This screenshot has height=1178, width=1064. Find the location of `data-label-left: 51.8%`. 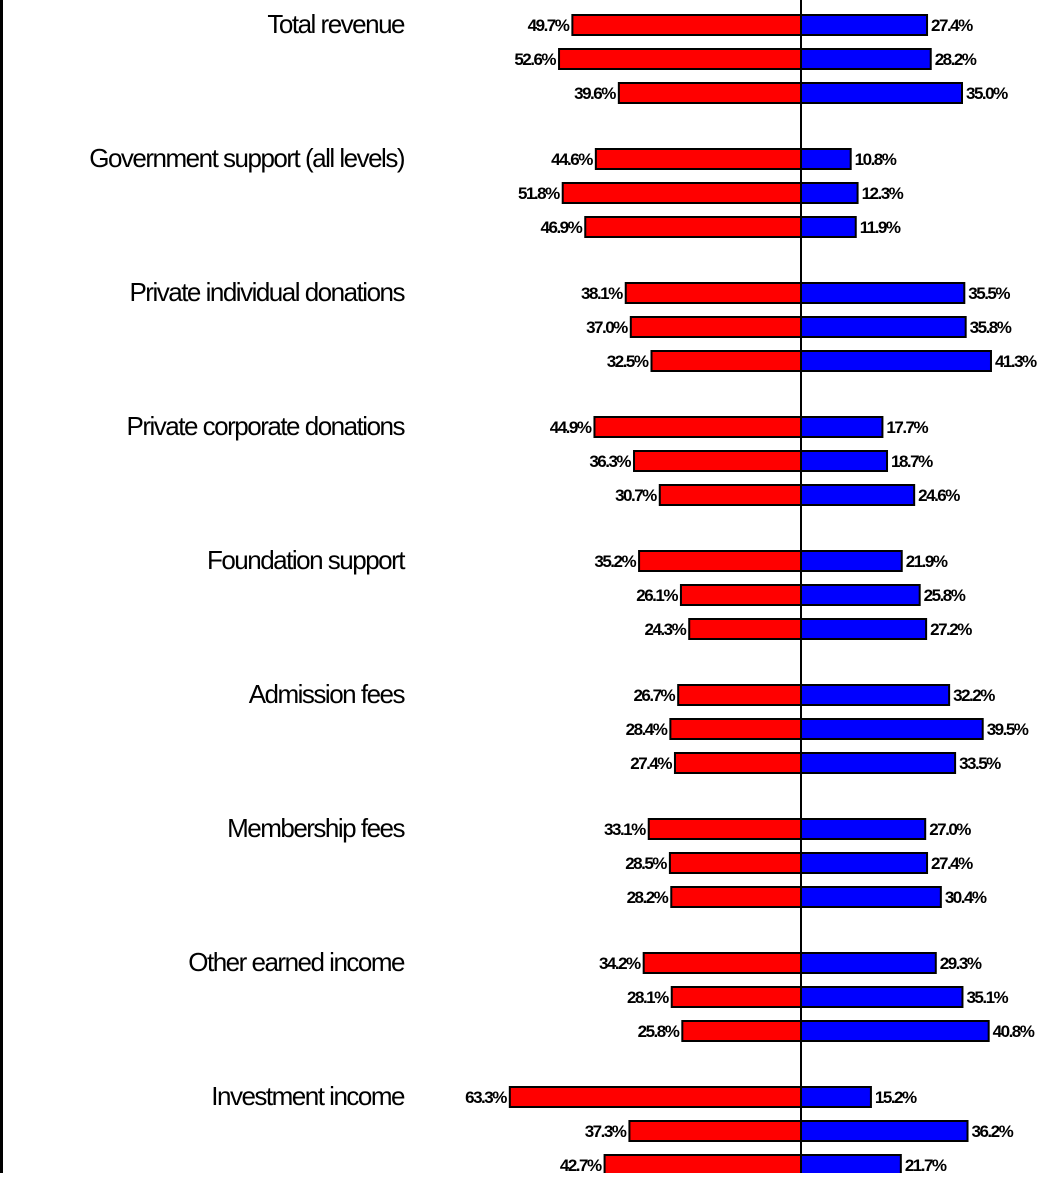

data-label-left: 51.8% is located at coordinates (539, 193).